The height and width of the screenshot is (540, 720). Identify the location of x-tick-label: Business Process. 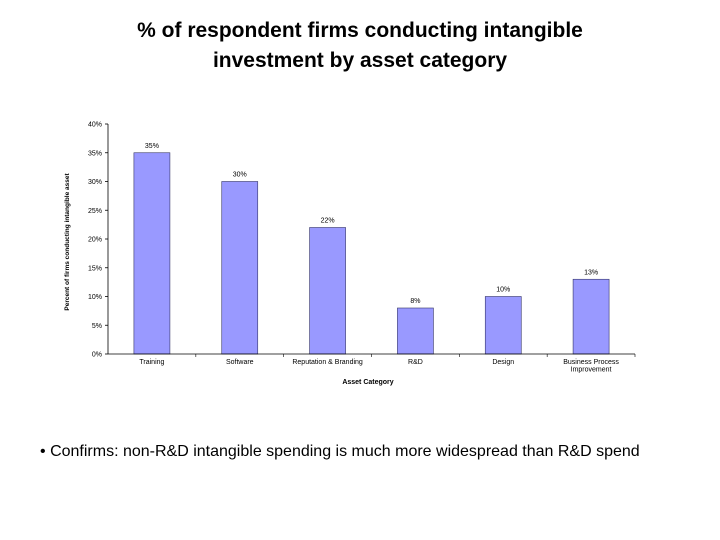
(591, 362).